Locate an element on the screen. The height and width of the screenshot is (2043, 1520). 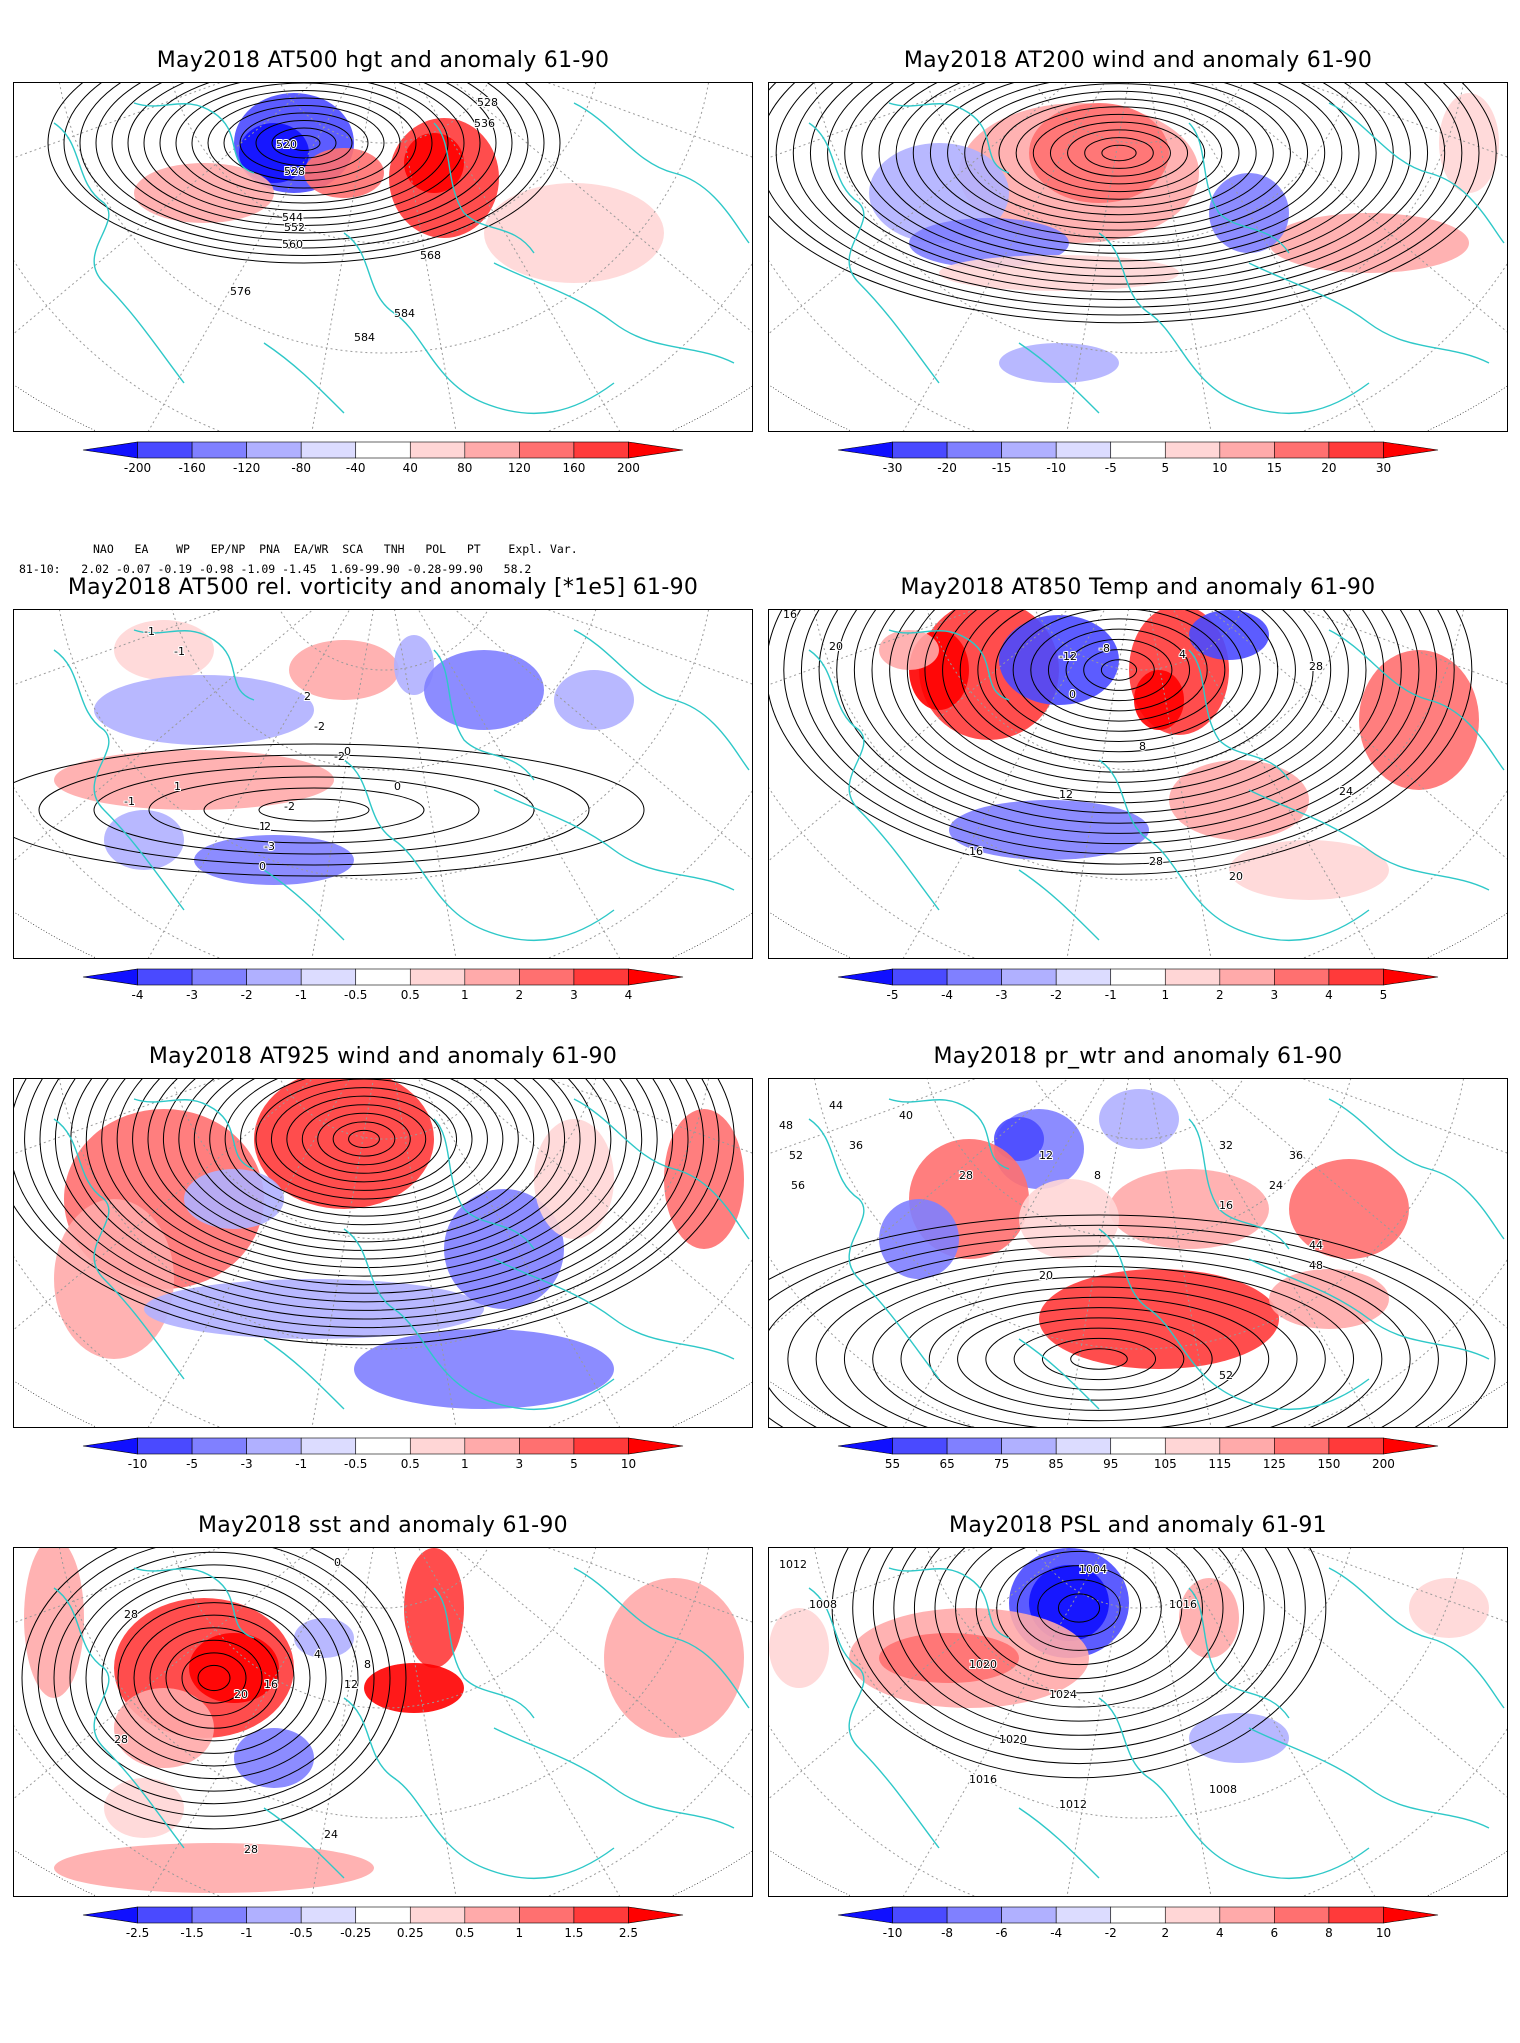
colorbar-tick-label: 3 is located at coordinates (574, 995).